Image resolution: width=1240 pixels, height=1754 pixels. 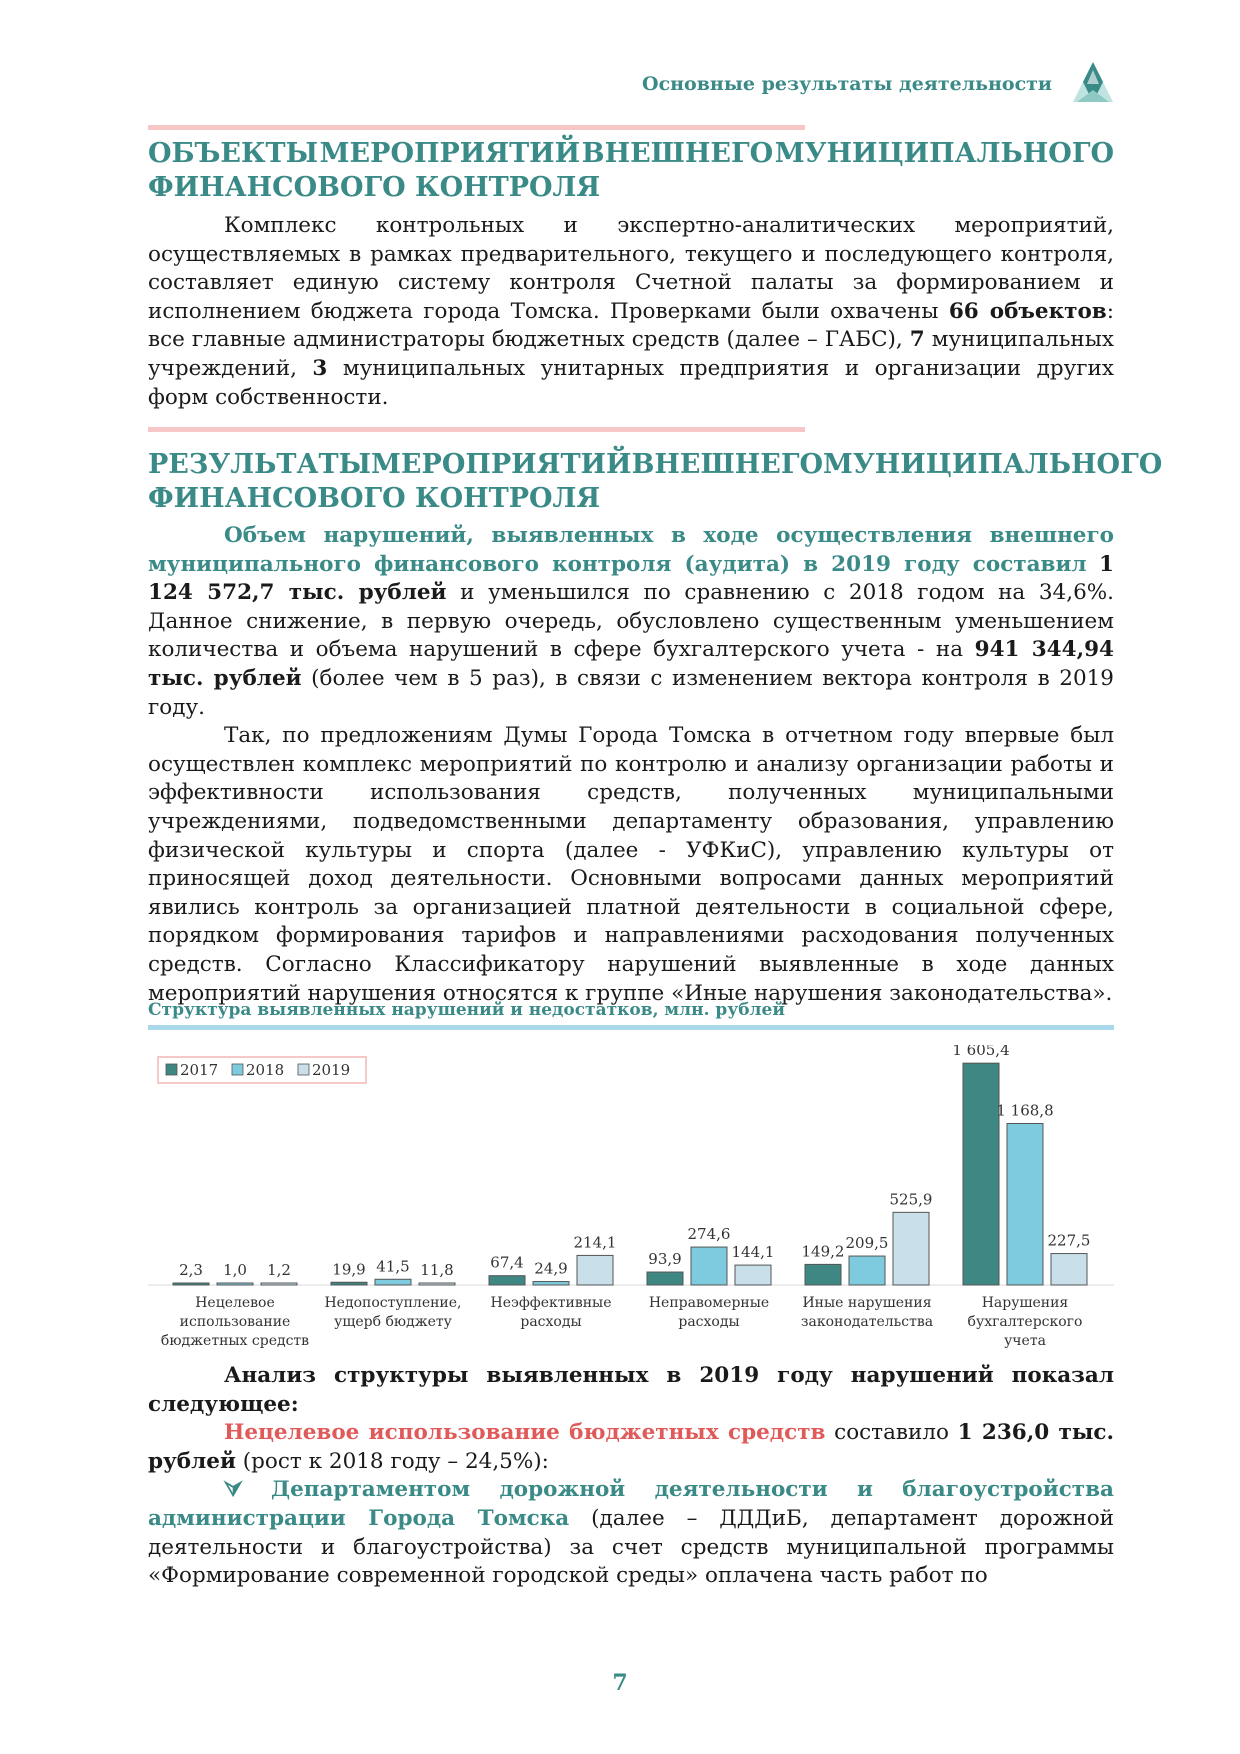 What do you see at coordinates (392, 1266) in the screenshot?
I see `data-label: 41,5` at bounding box center [392, 1266].